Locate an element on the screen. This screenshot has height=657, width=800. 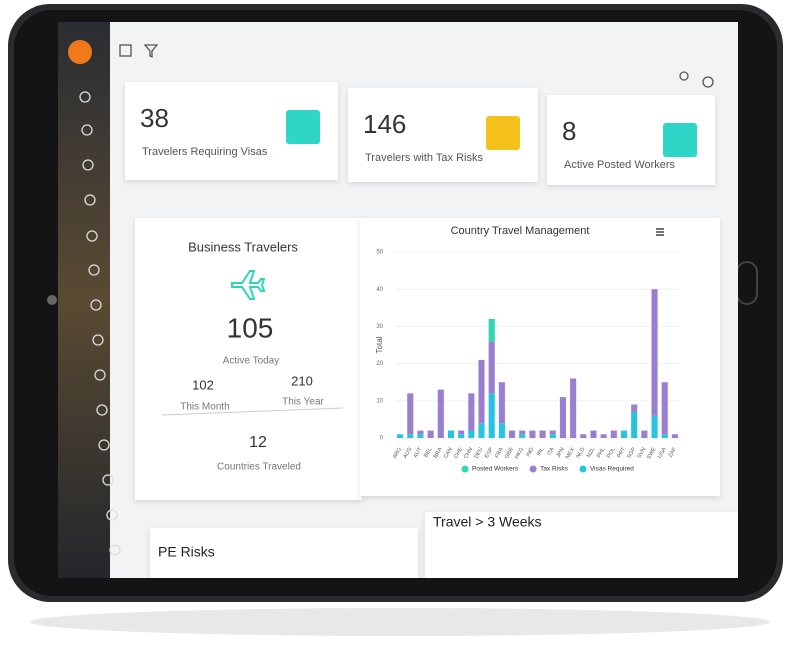
y-tick-label: 50 is located at coordinates (379, 253).